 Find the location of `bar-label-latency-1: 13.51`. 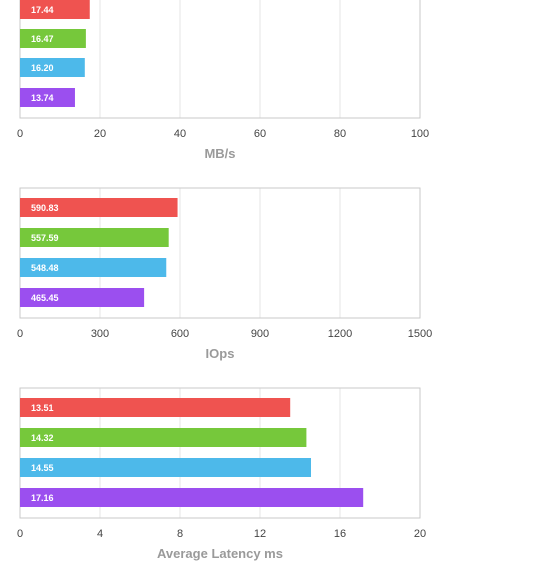

bar-label-latency-1: 13.51 is located at coordinates (42, 408).